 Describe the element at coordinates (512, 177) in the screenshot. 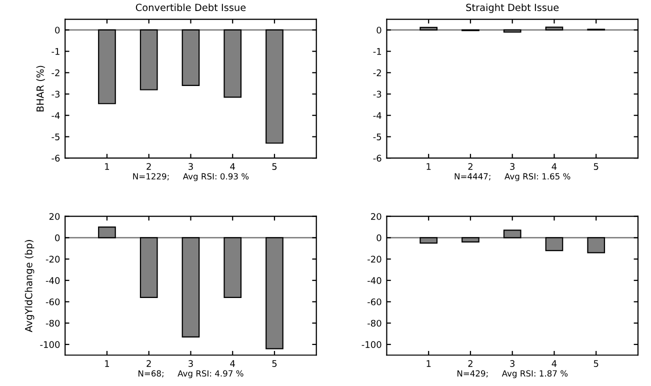

I see `x-axis-title: N=4447; Avg RSI: 1.65 %` at that location.